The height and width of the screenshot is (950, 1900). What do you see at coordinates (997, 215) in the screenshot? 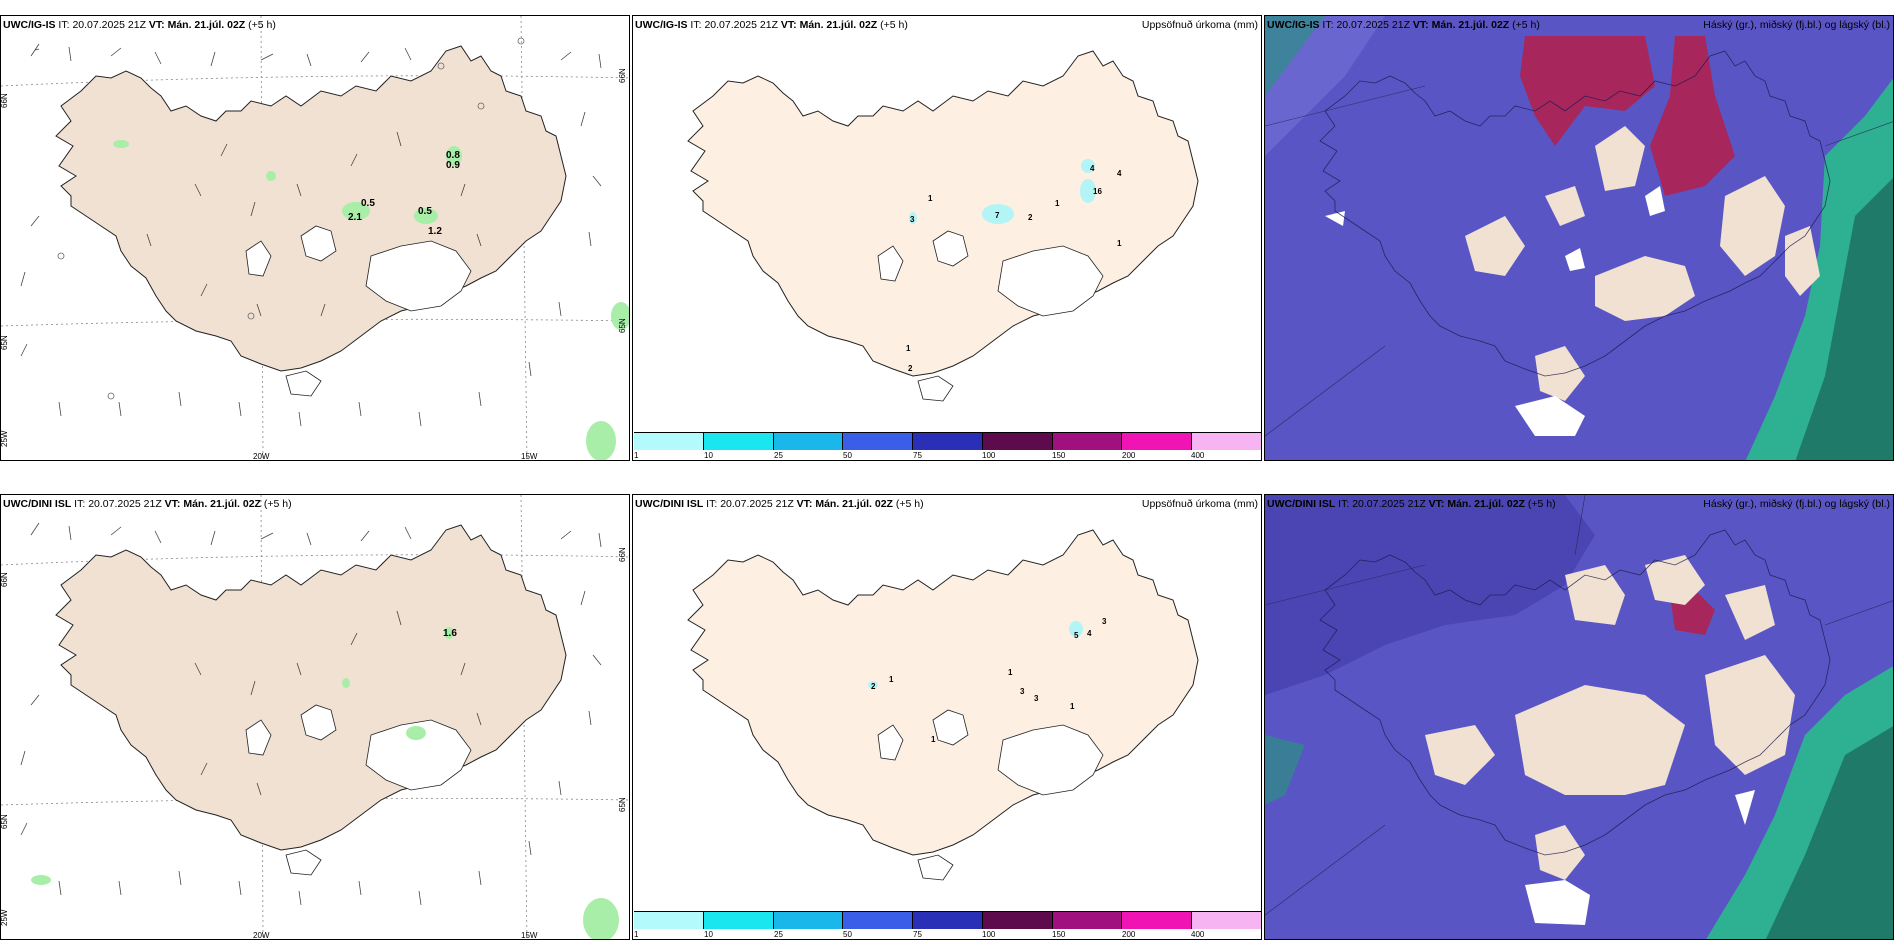
I see `precip-value: 7` at bounding box center [997, 215].